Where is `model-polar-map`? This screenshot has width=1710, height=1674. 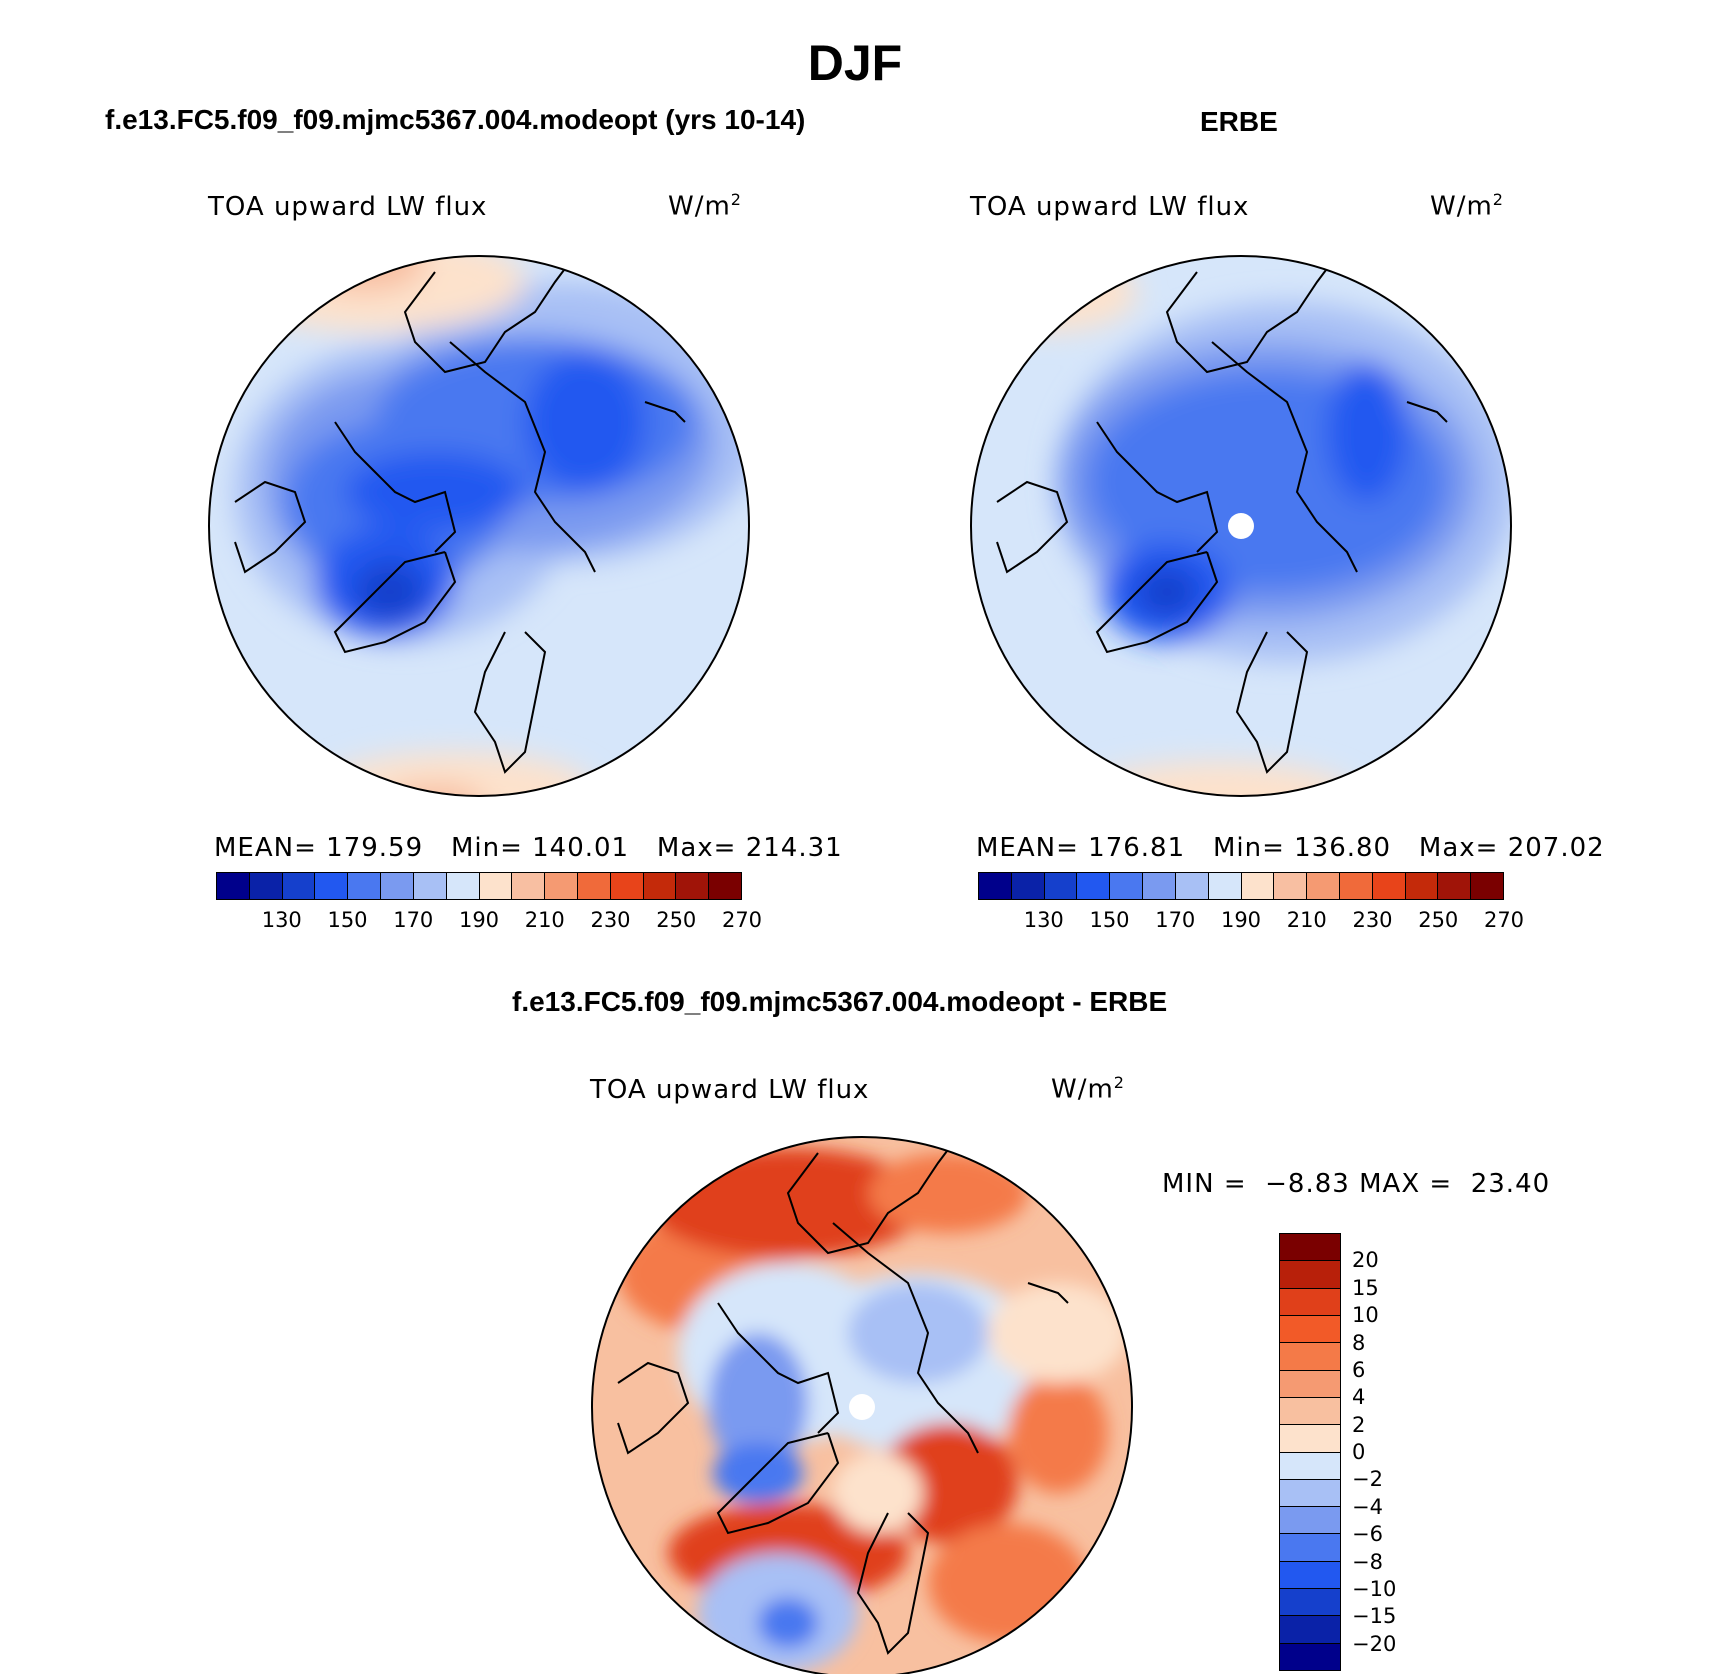
model-polar-map is located at coordinates (479, 526).